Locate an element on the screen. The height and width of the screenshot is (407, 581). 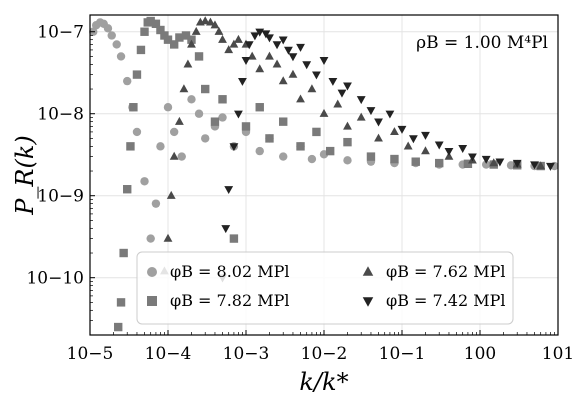
y-tick-label: 10−7 is located at coordinates (60, 33).